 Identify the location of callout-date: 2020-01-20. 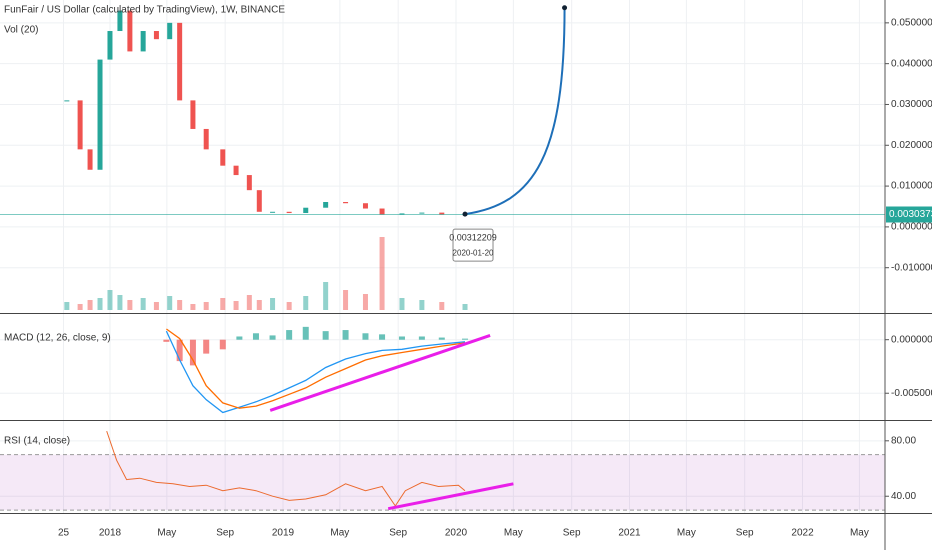
(473, 252).